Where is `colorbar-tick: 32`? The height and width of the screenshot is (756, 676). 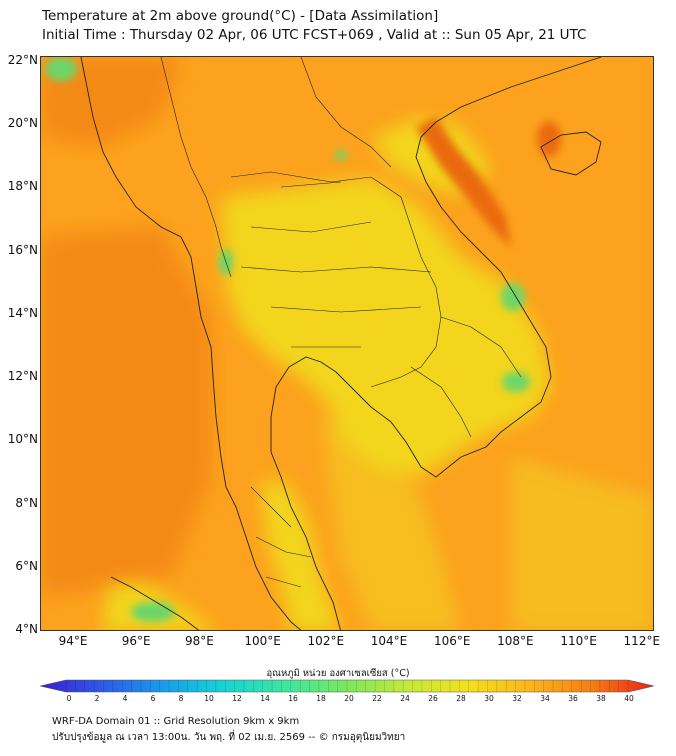 colorbar-tick: 32 is located at coordinates (517, 698).